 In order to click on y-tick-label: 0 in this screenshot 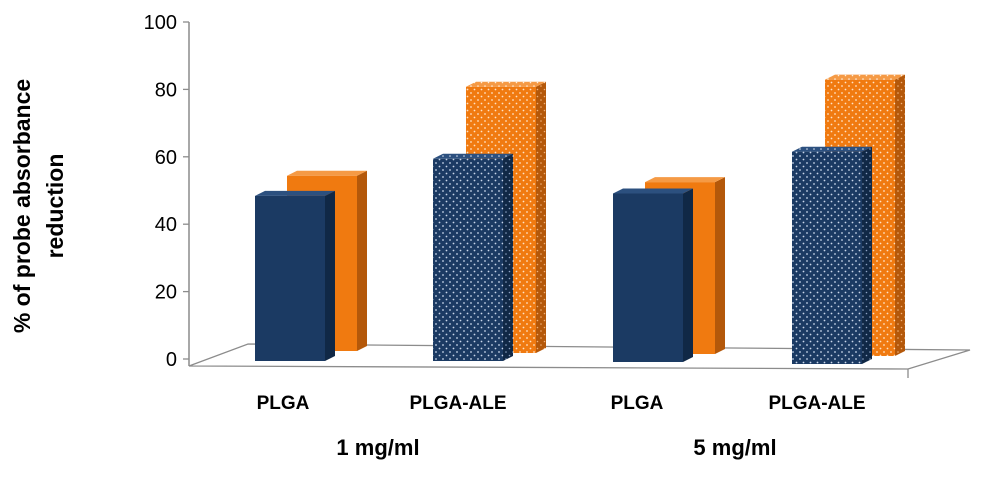, I will do `click(171, 360)`.